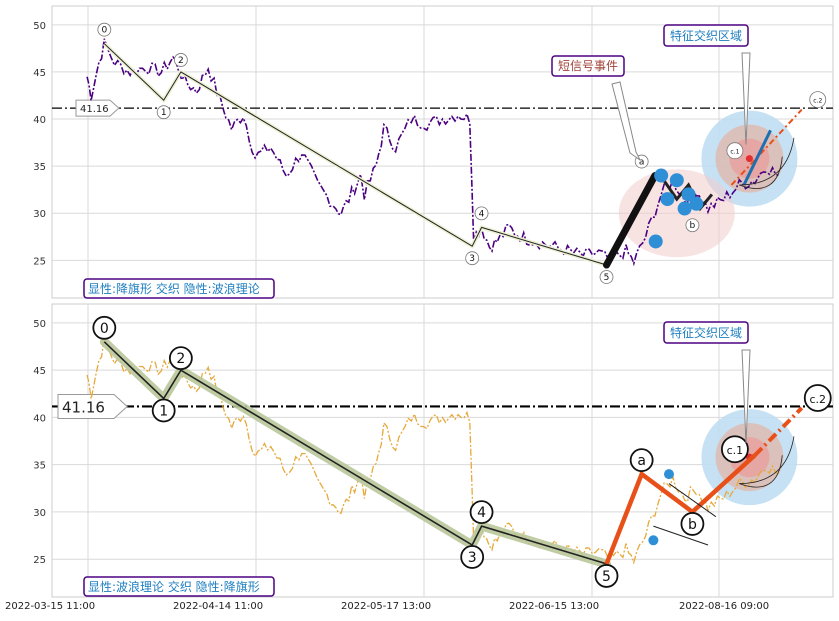 The image size is (839, 621). I want to click on x-tick-label: 2022-08-16 09:00, so click(724, 606).